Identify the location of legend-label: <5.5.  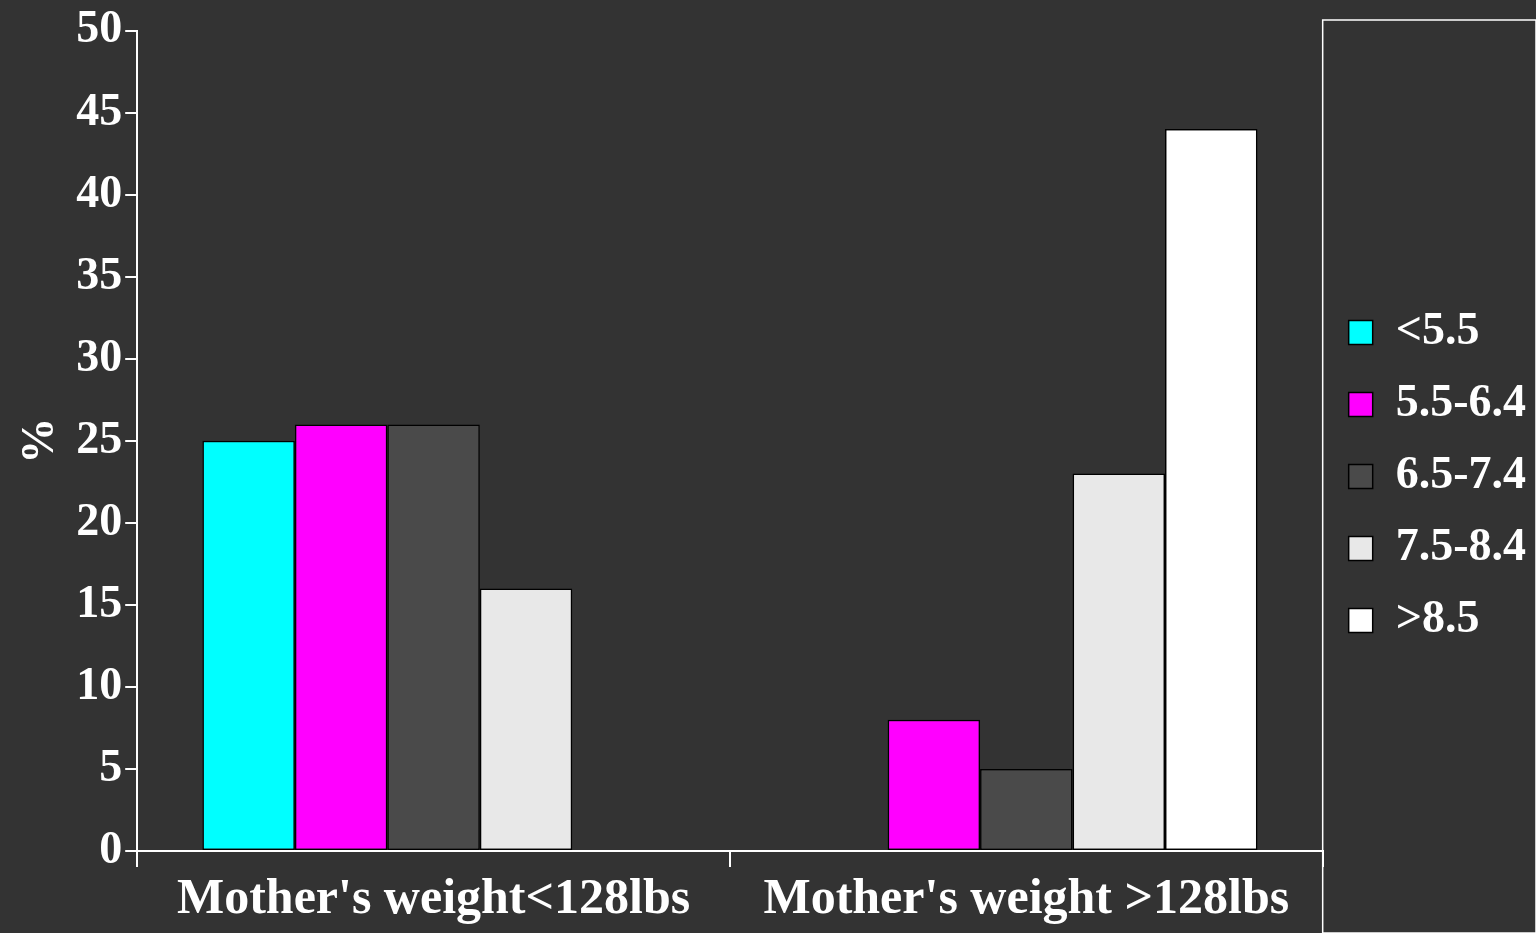
(1437, 329).